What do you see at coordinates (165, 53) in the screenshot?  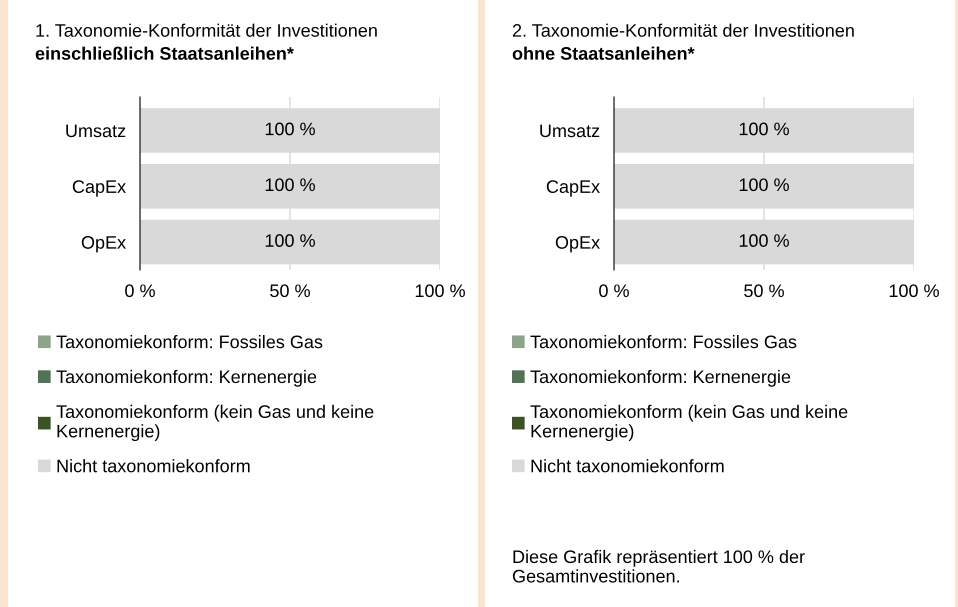 I see `chart-subtitle: einschließlich Staatsanleihen*` at bounding box center [165, 53].